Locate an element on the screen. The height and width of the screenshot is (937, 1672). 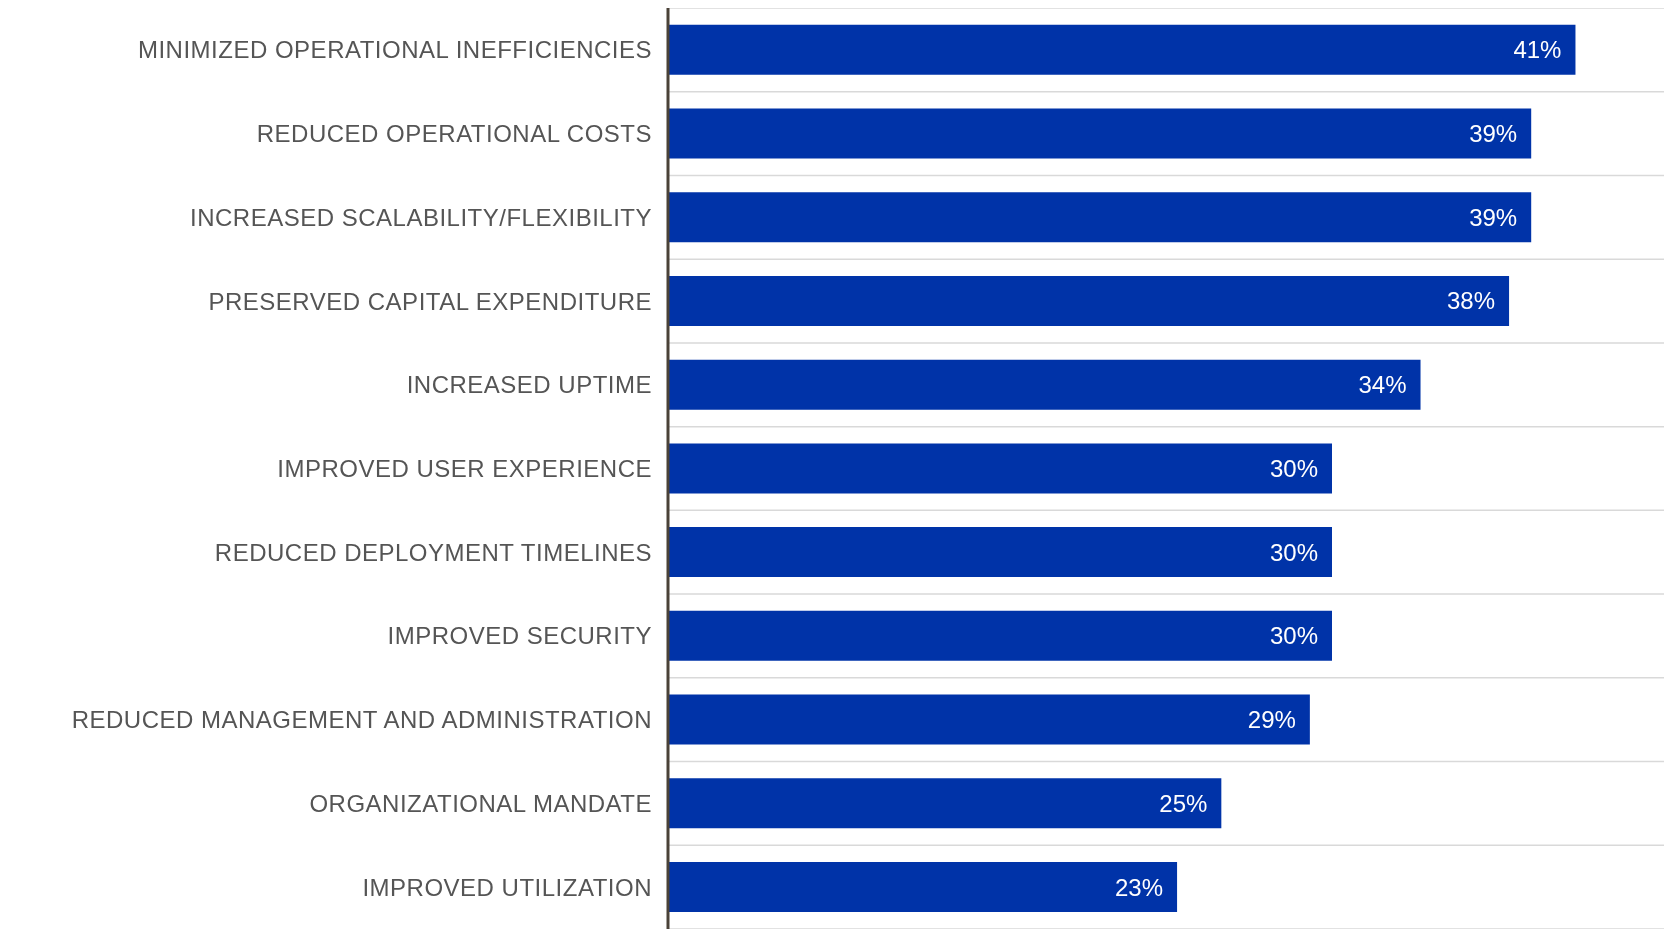
y-tick-label: REDUCED MANAGEMENT AND ADMINISTRATION is located at coordinates (361, 720).